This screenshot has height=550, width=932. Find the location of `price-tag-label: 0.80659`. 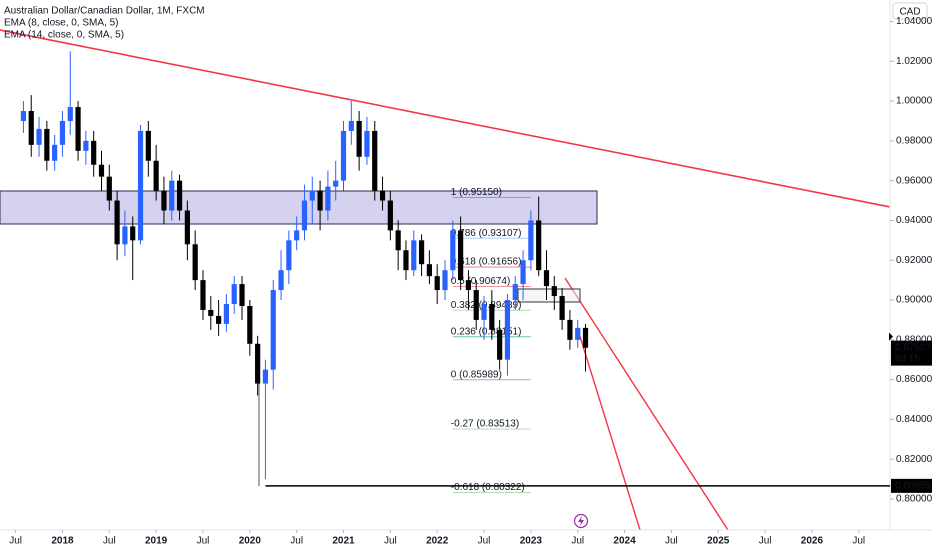

price-tag-label: 0.80659 is located at coordinates (913, 485).